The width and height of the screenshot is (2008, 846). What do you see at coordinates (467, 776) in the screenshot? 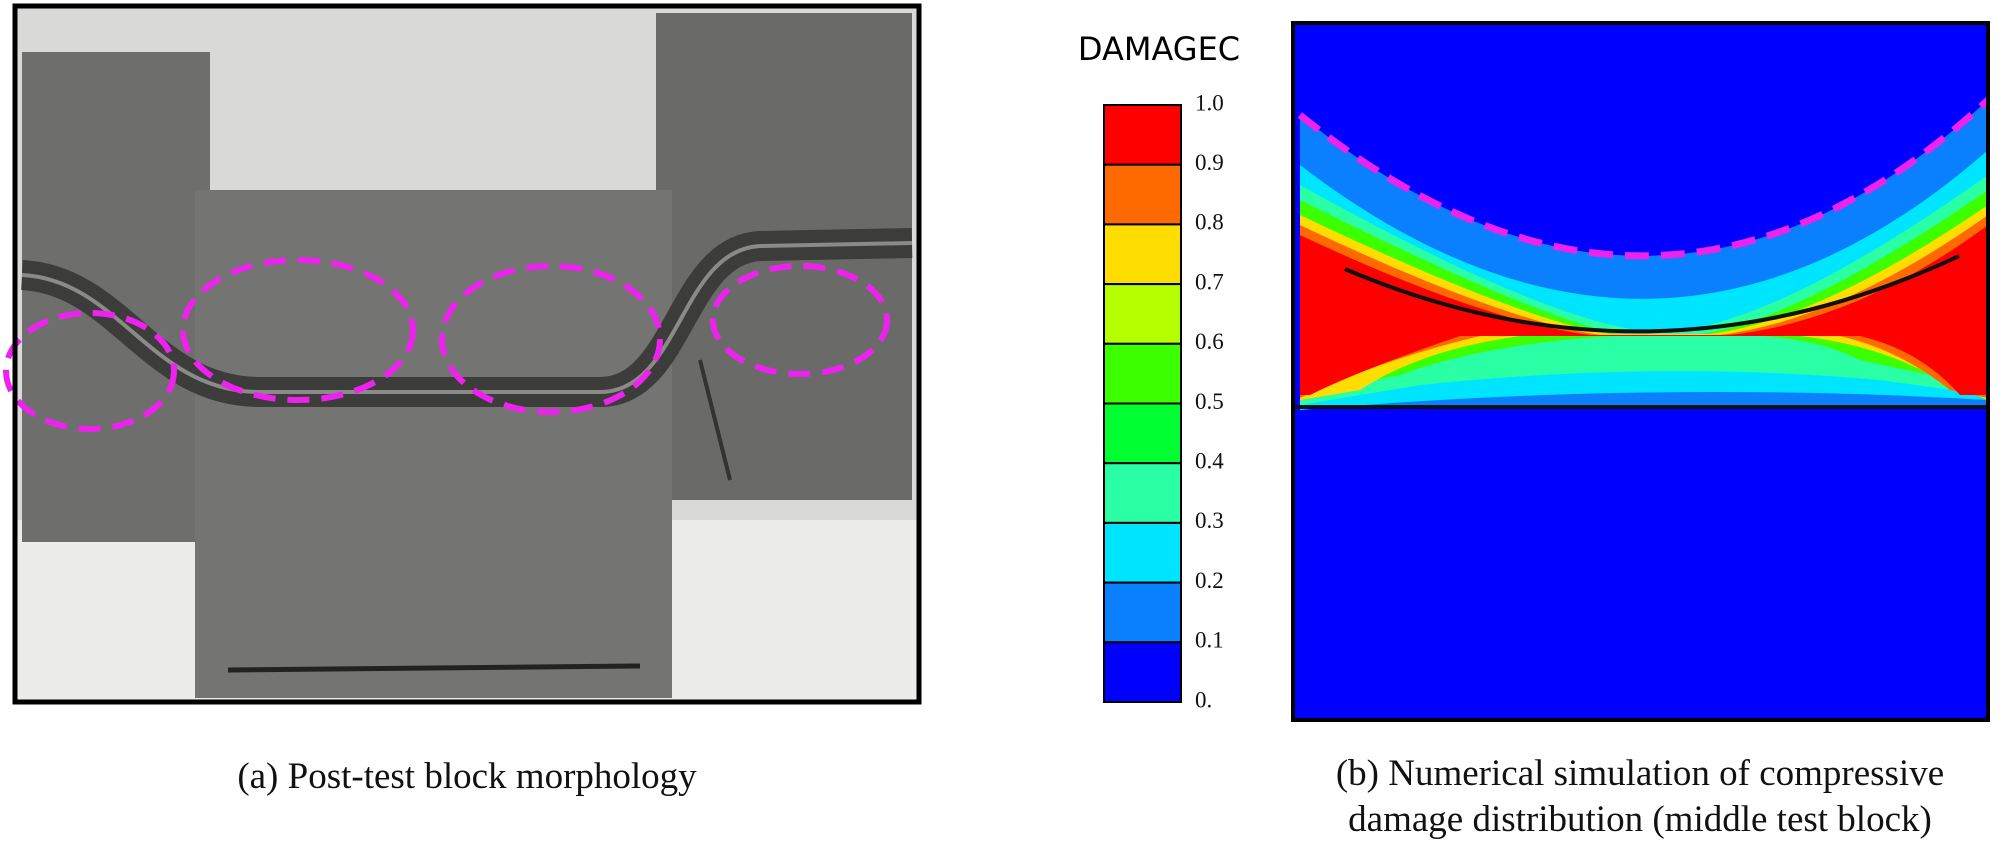
I see `caption: (a) Post-test block morphology` at bounding box center [467, 776].